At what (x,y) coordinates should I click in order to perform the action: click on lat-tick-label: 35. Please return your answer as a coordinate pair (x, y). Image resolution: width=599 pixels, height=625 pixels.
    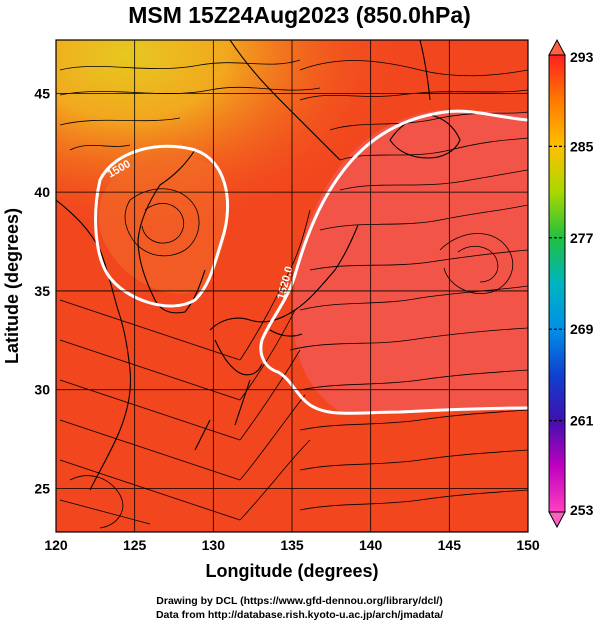
    Looking at the image, I should click on (42, 291).